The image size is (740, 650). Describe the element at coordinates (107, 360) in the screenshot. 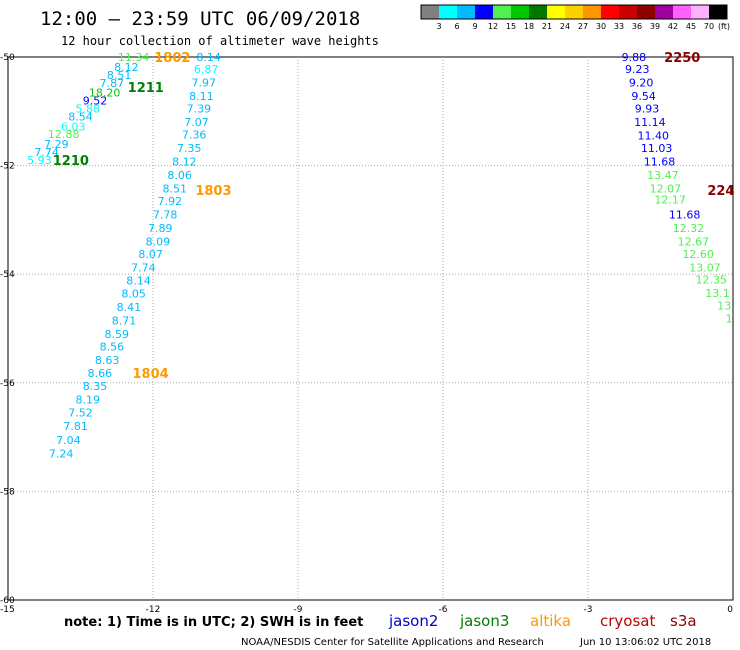

I see `swh-point: 8.63` at that location.